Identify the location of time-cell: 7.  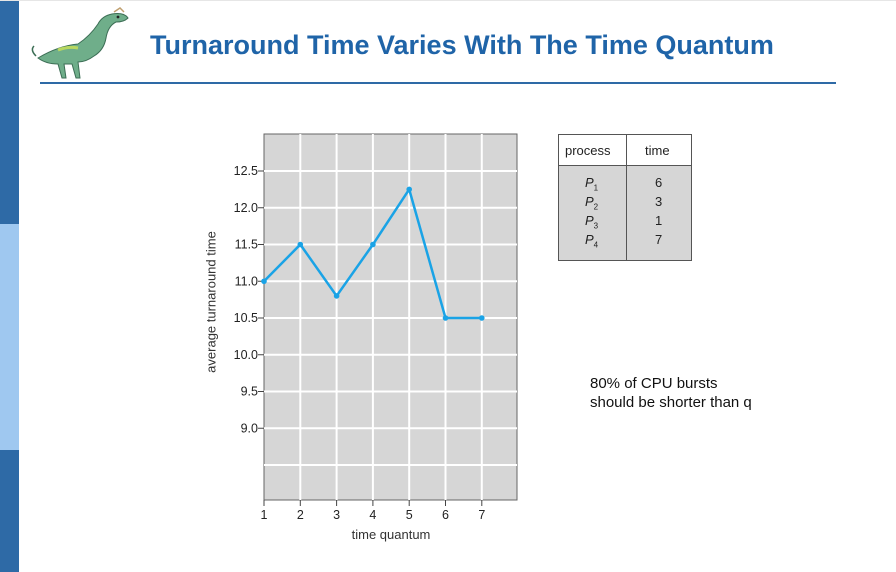
(659, 239).